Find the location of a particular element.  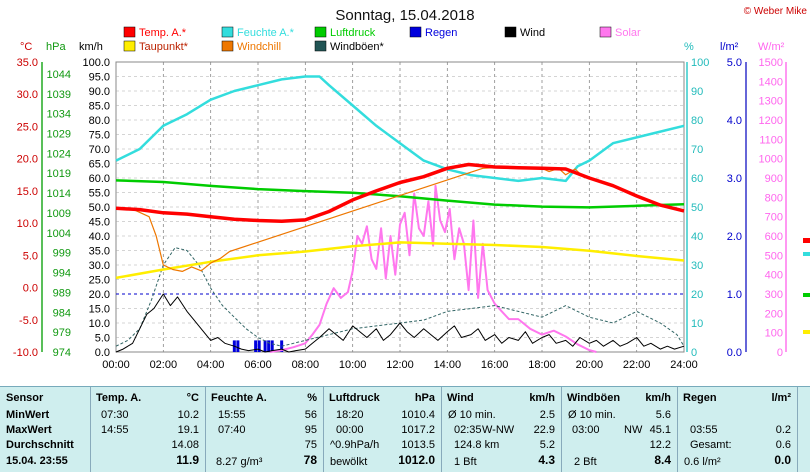

solar-tick-label: 1300 is located at coordinates (771, 102).